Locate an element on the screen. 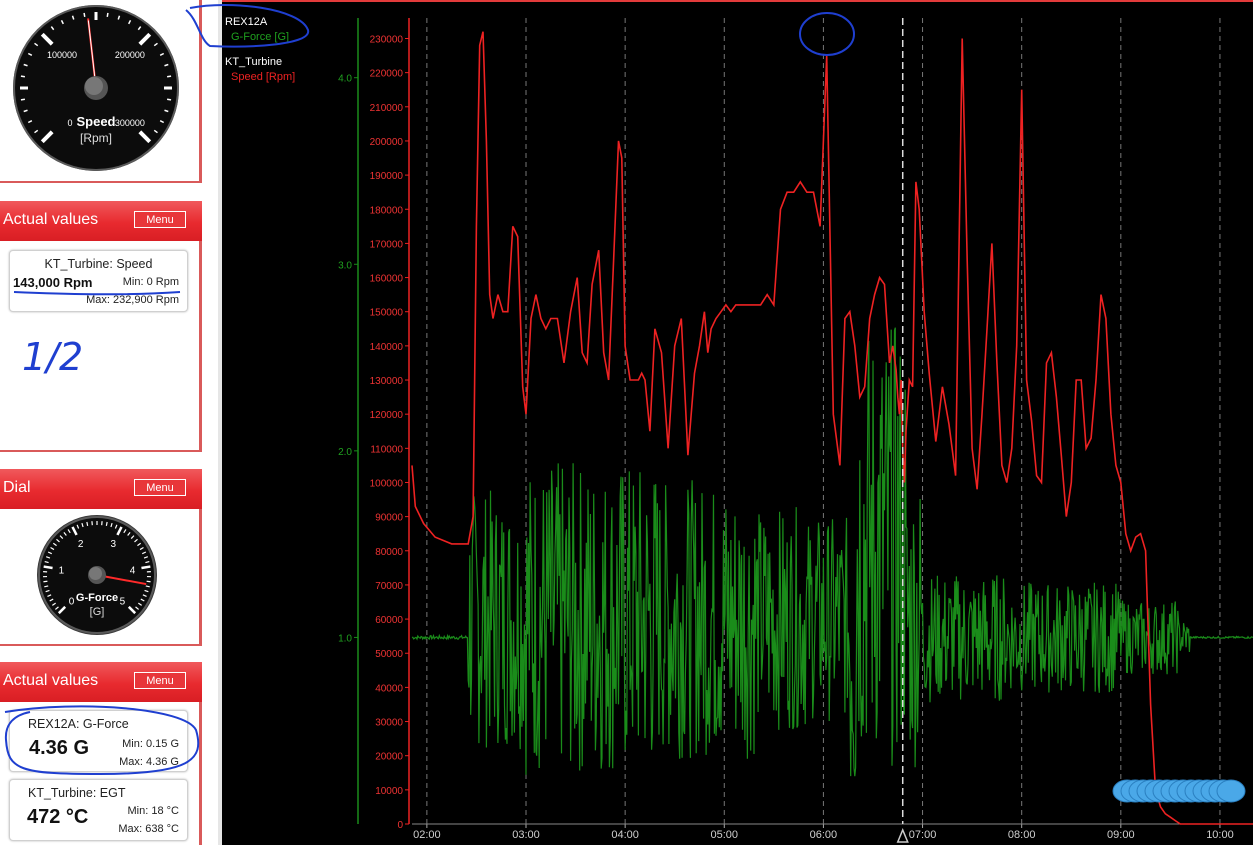  scroll-indicator-icon is located at coordinates (1231, 791).